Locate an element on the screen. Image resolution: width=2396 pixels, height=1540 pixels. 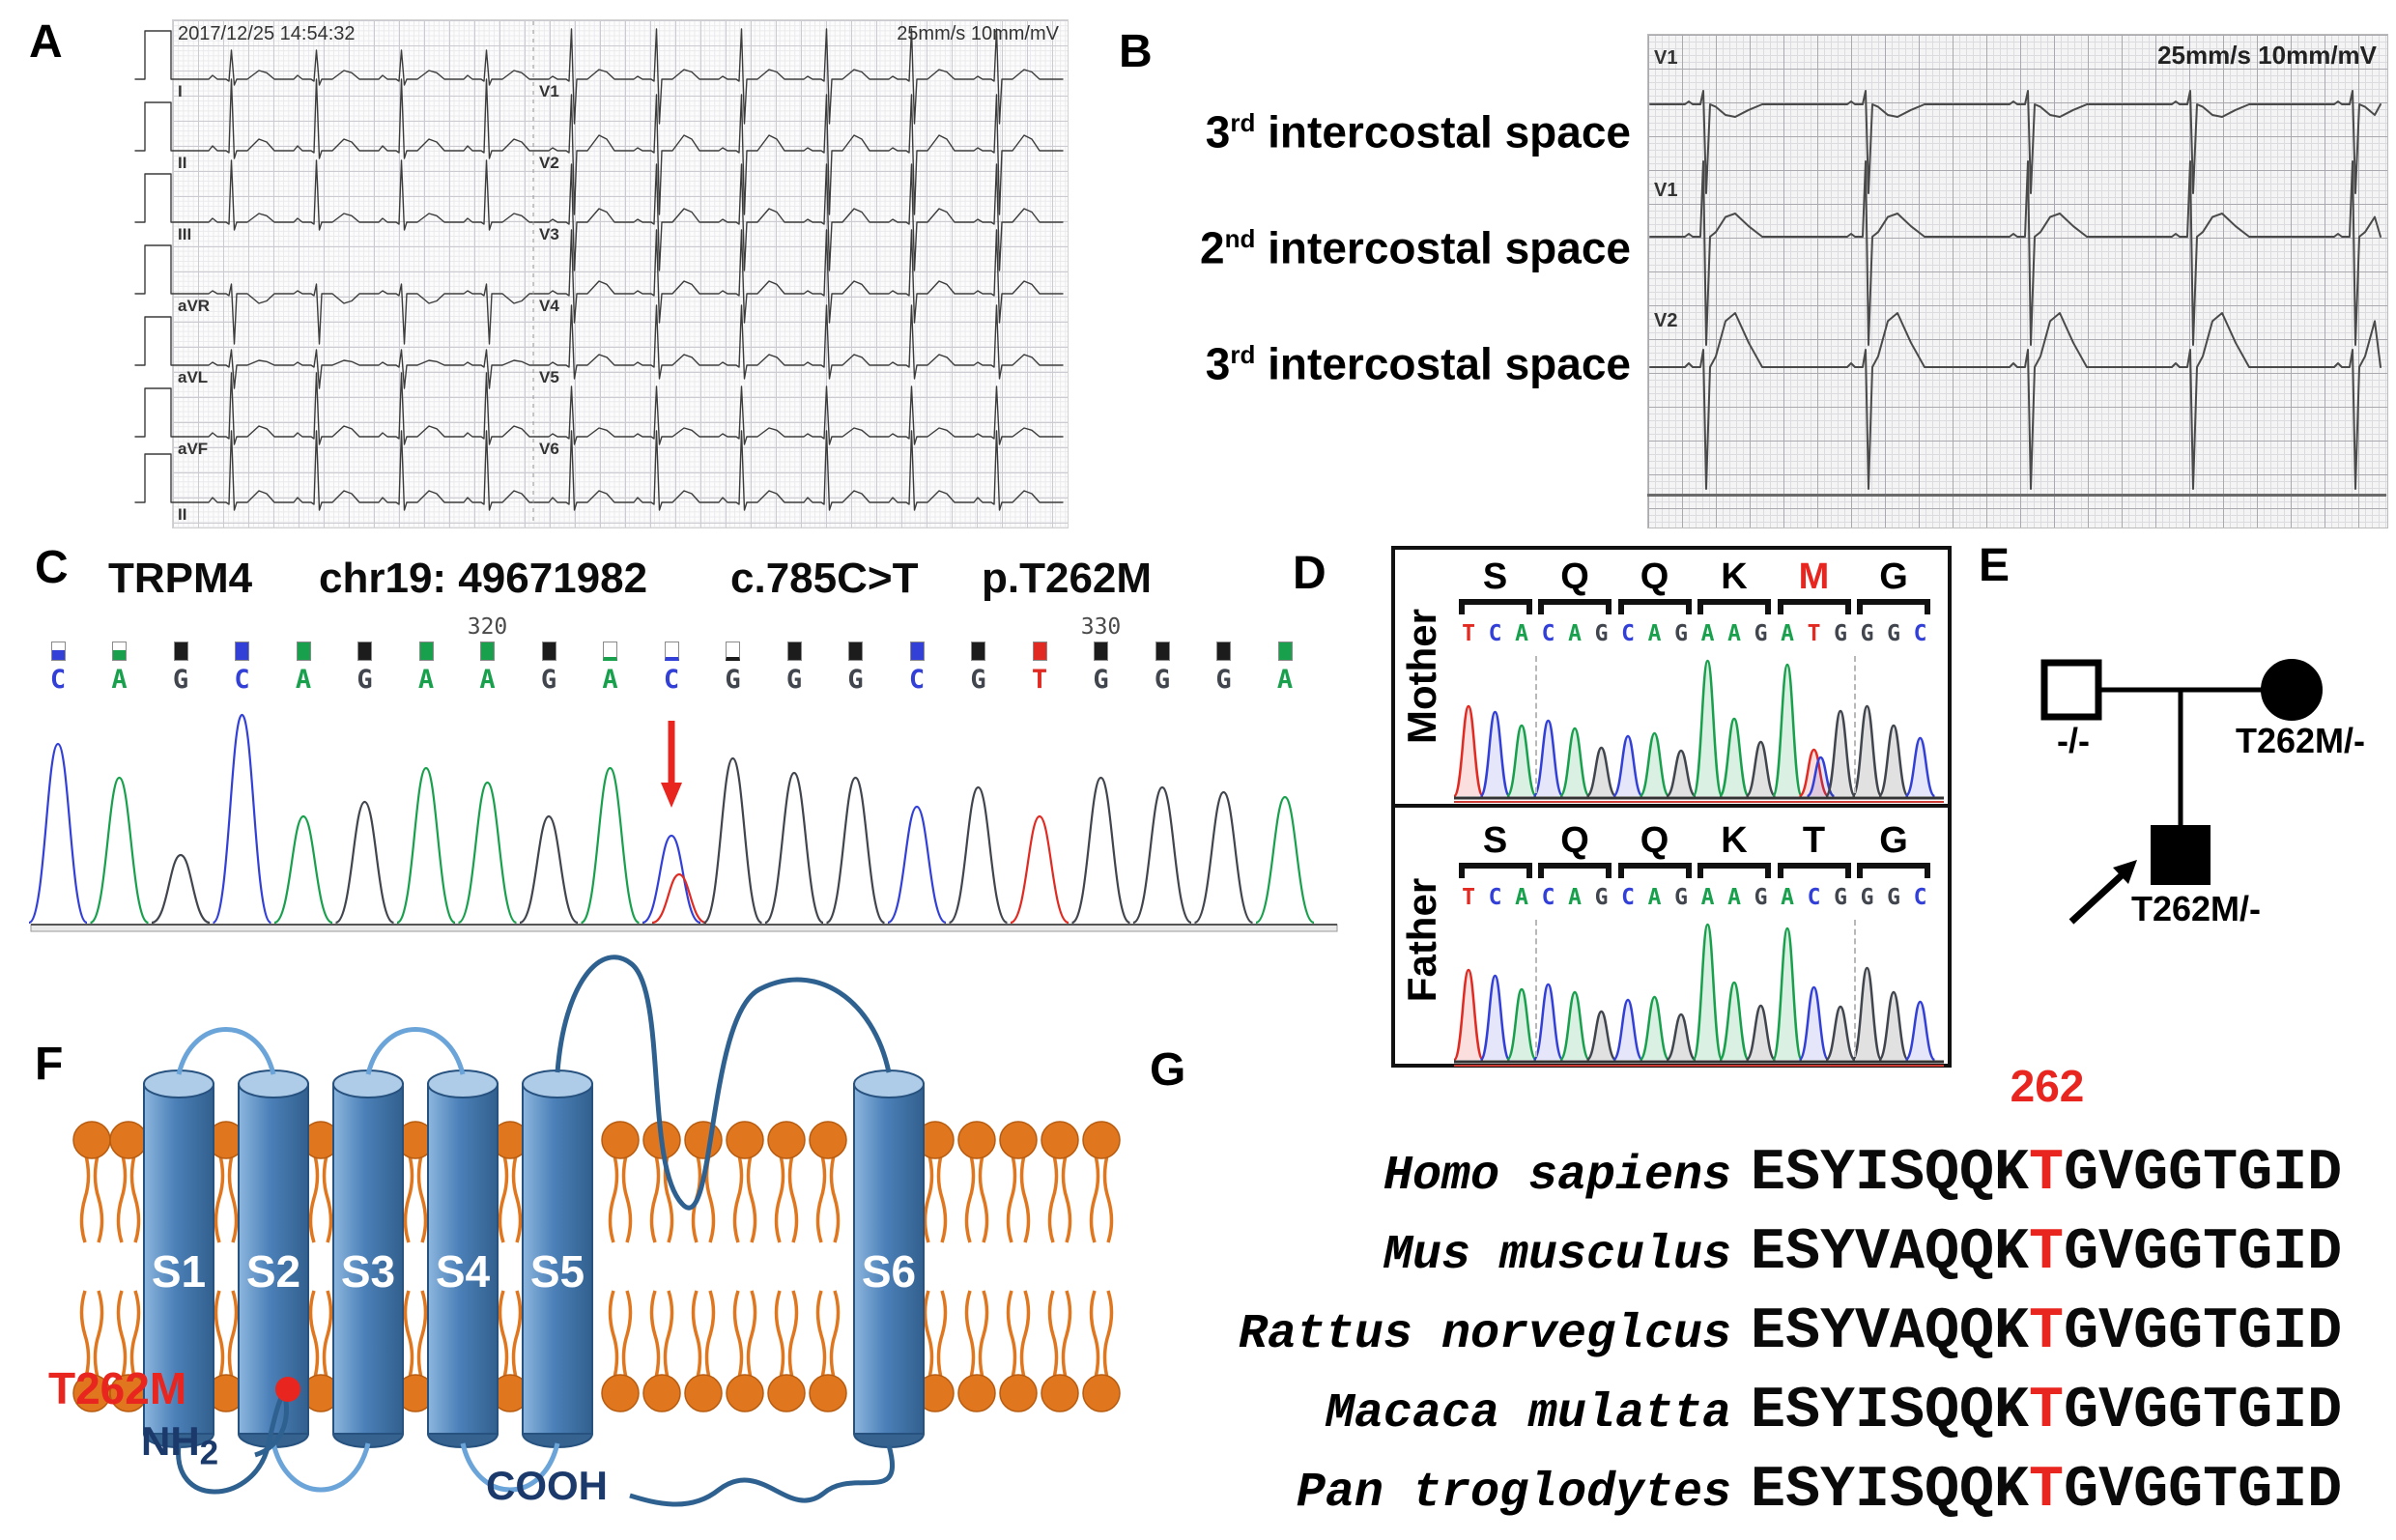
ecg-scale-a: 25mm/s 10mm/mV is located at coordinates (978, 33).